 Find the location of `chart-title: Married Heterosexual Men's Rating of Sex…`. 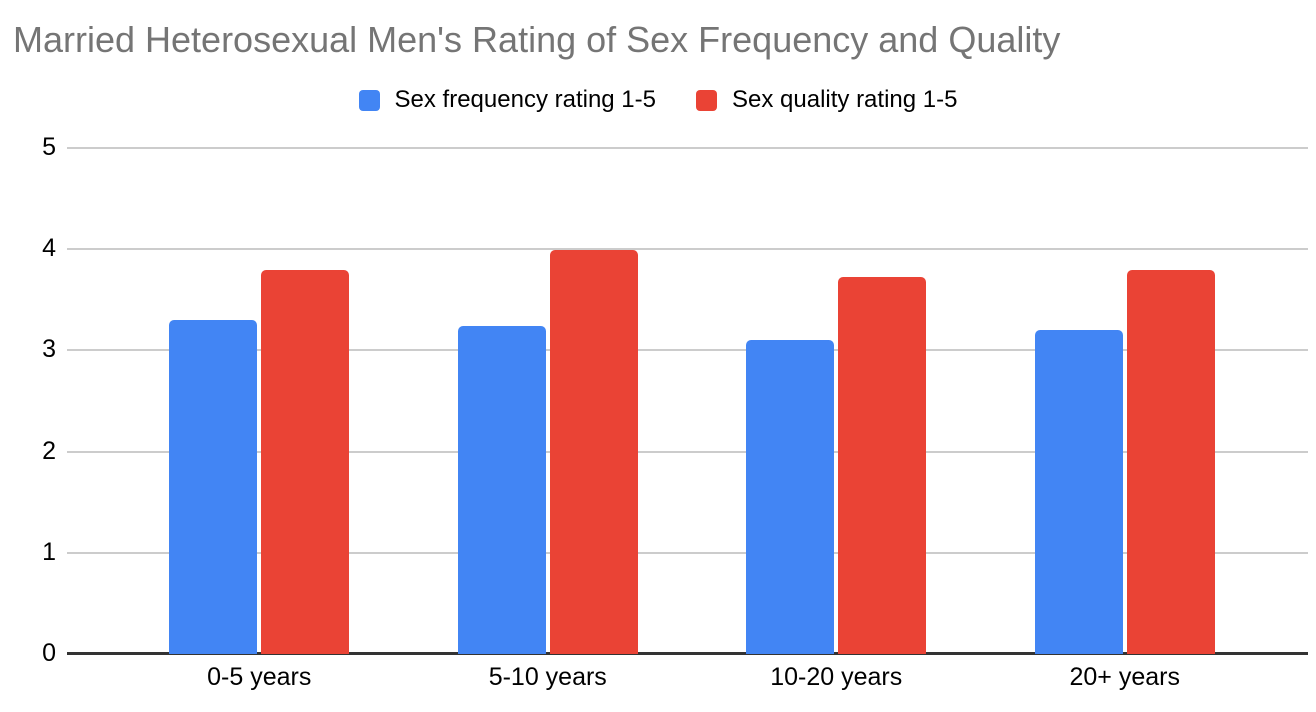

chart-title: Married Heterosexual Men's Rating of Sex… is located at coordinates (537, 39).